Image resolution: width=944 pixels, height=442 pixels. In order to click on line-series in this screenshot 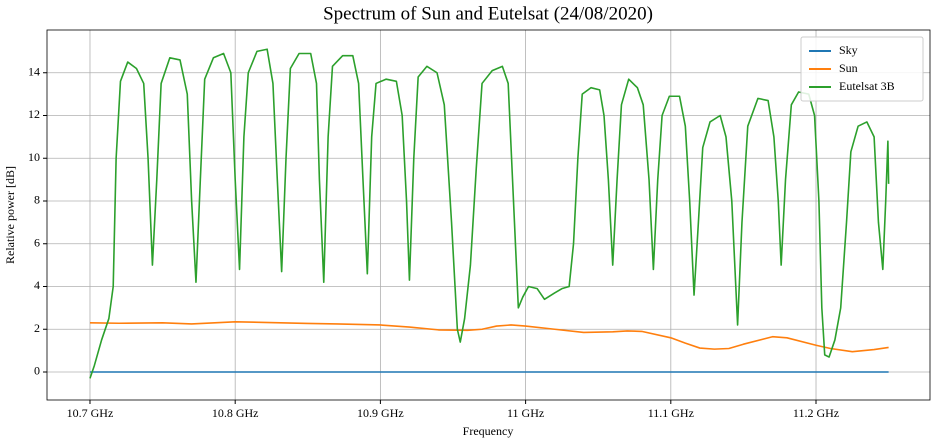, I will do `click(489, 336)`.